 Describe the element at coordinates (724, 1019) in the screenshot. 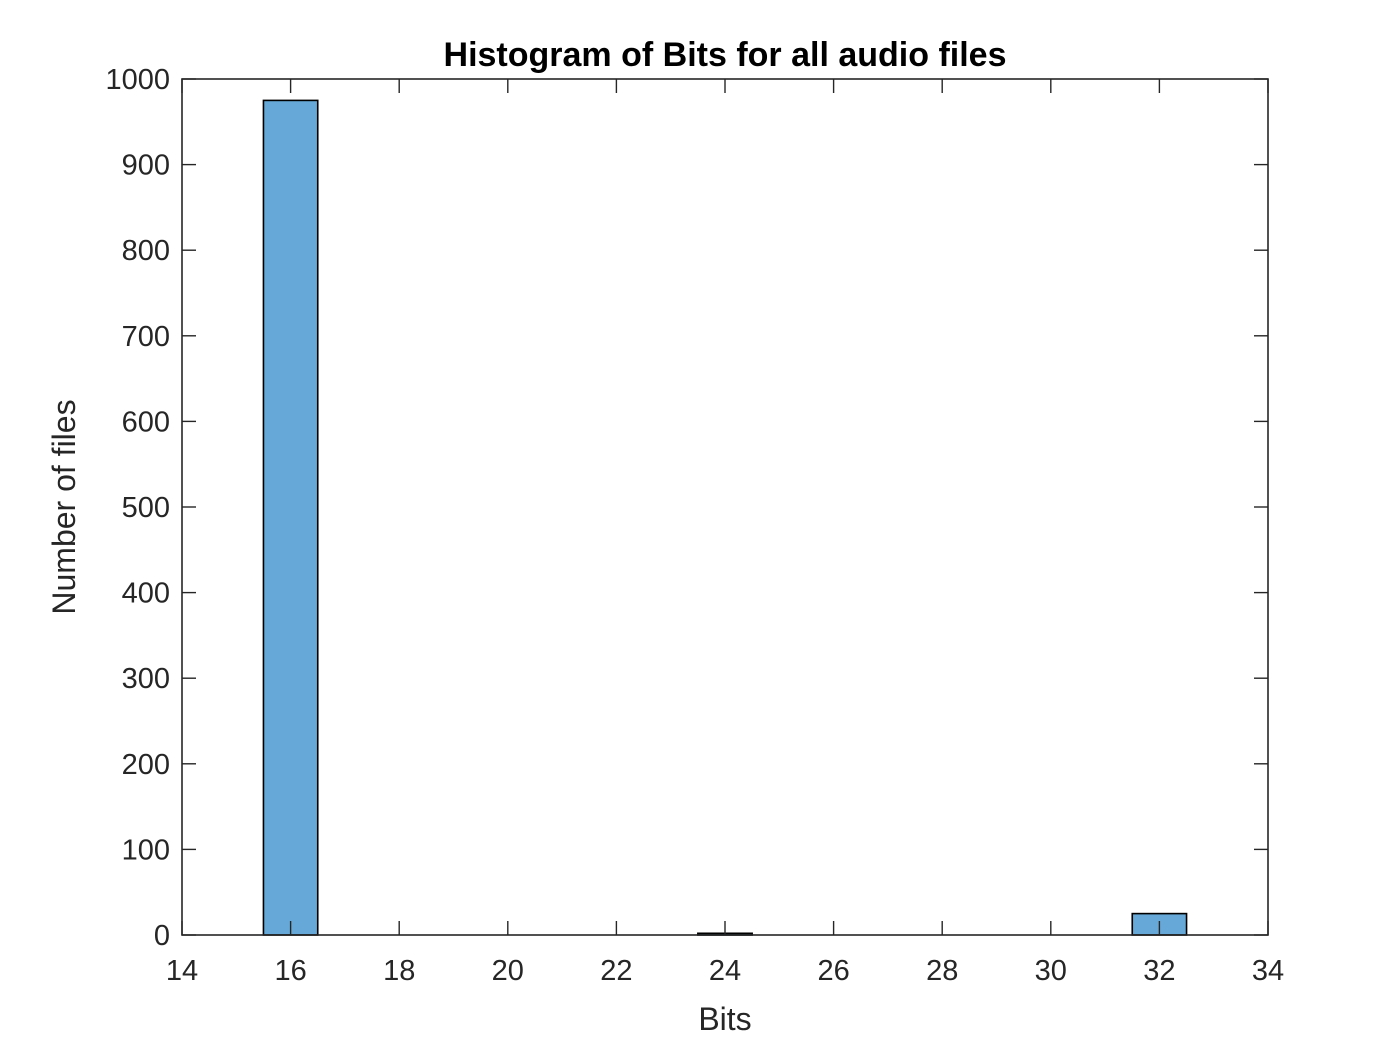

I see `x-axis-label: Bits` at that location.